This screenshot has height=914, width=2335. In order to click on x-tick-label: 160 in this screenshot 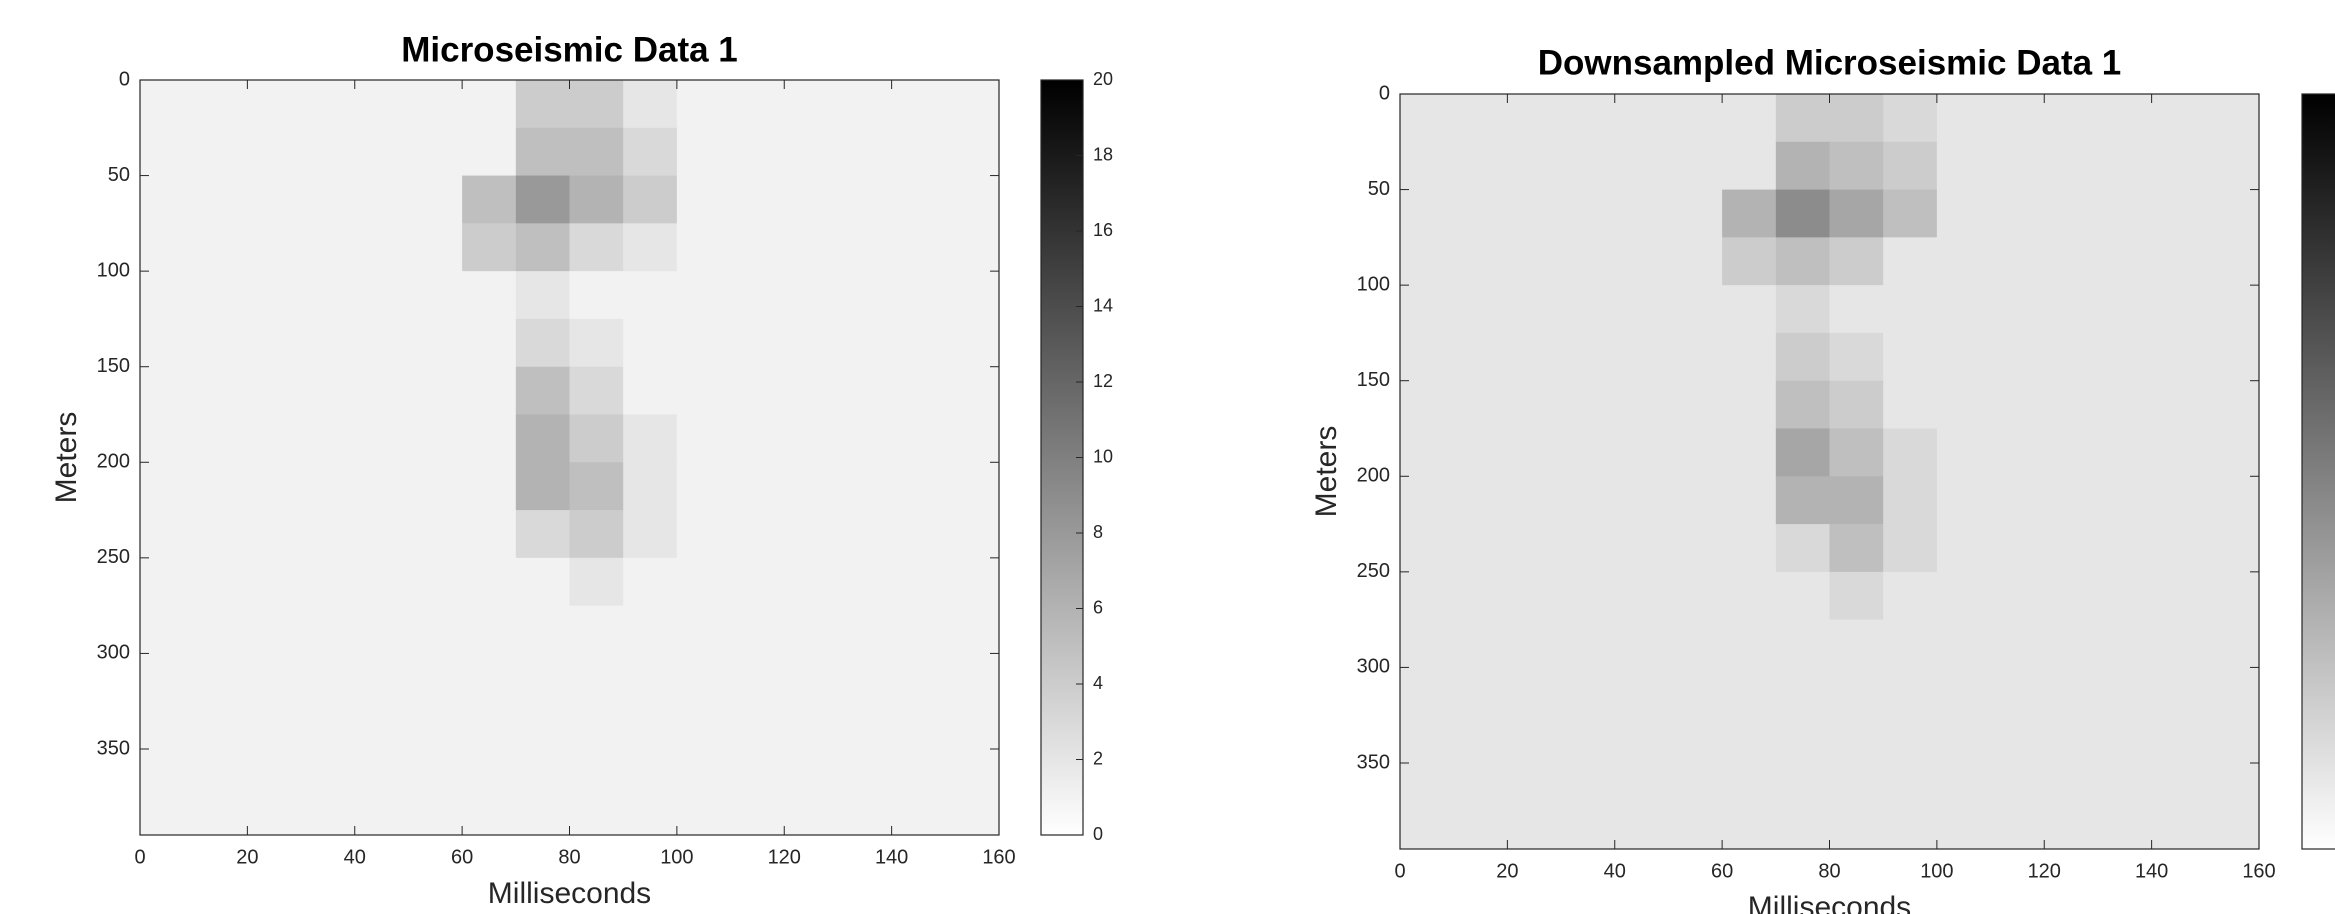, I will do `click(998, 857)`.